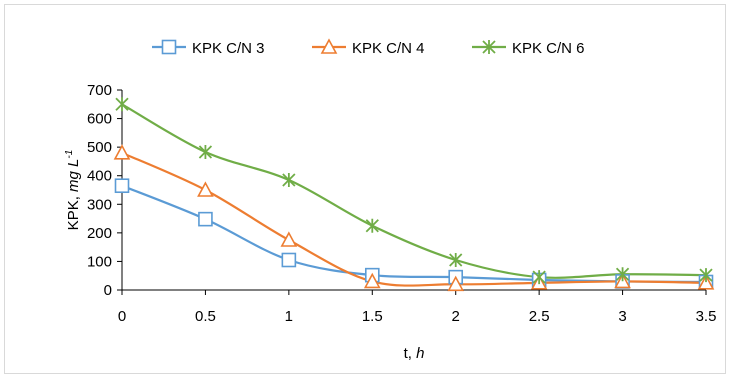 The width and height of the screenshot is (732, 380). I want to click on y-tick-label: 400, so click(99, 176).